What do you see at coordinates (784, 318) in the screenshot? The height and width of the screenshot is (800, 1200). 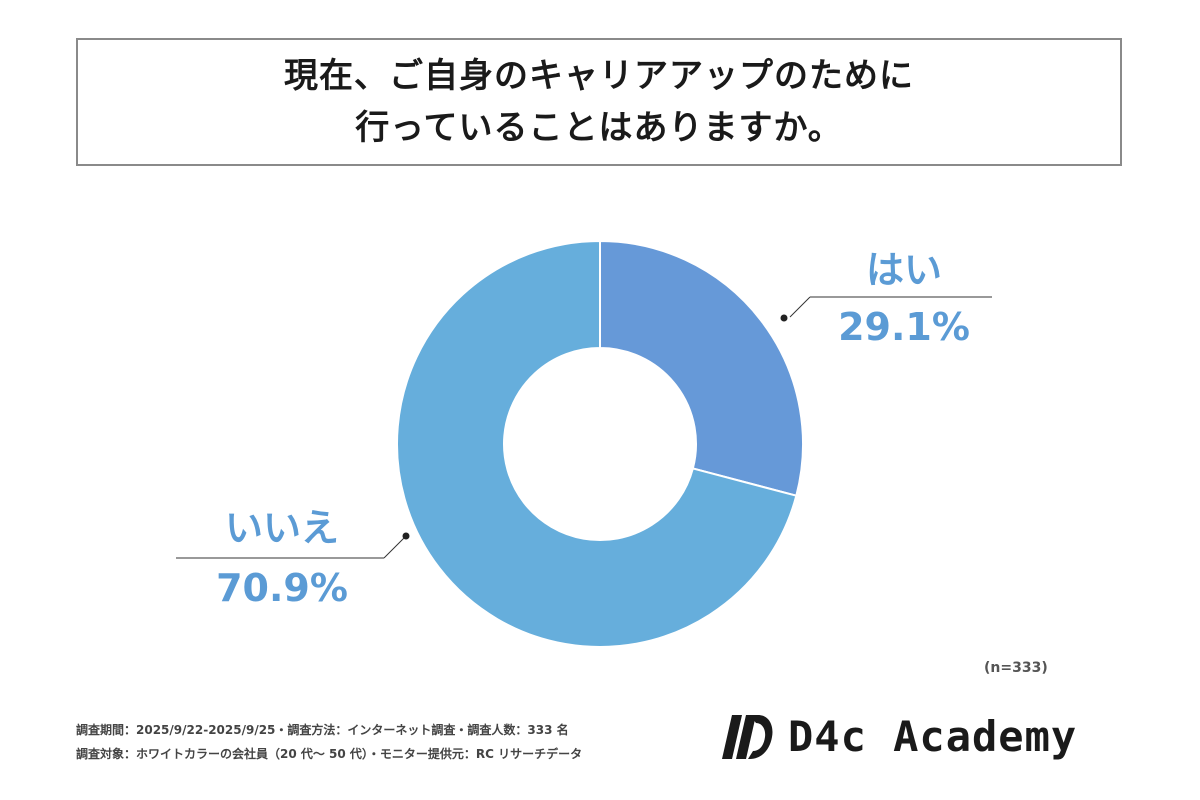 I see `leader-dot-yes` at bounding box center [784, 318].